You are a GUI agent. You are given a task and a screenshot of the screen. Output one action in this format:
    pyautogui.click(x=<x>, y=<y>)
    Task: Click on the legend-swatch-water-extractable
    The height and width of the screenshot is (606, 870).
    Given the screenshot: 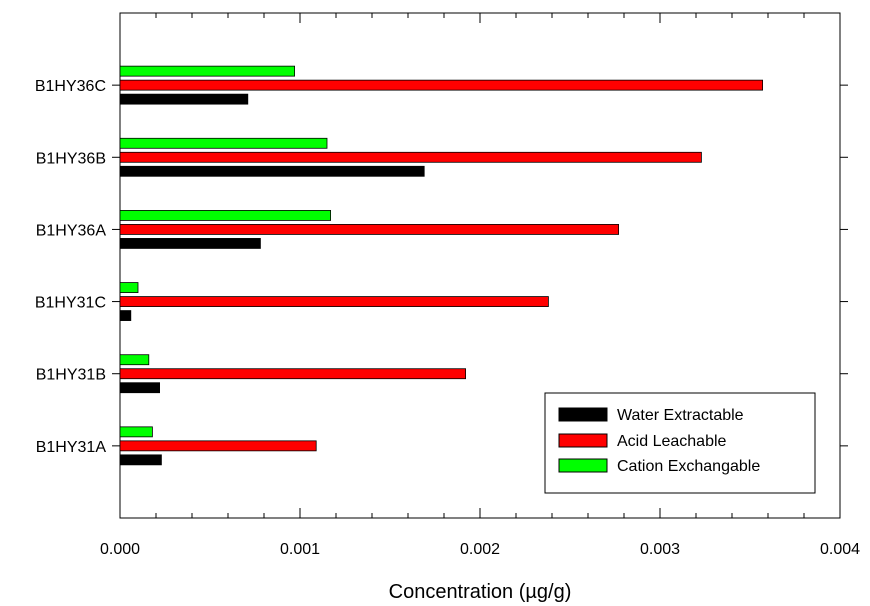 What is the action you would take?
    pyautogui.click(x=583, y=414)
    